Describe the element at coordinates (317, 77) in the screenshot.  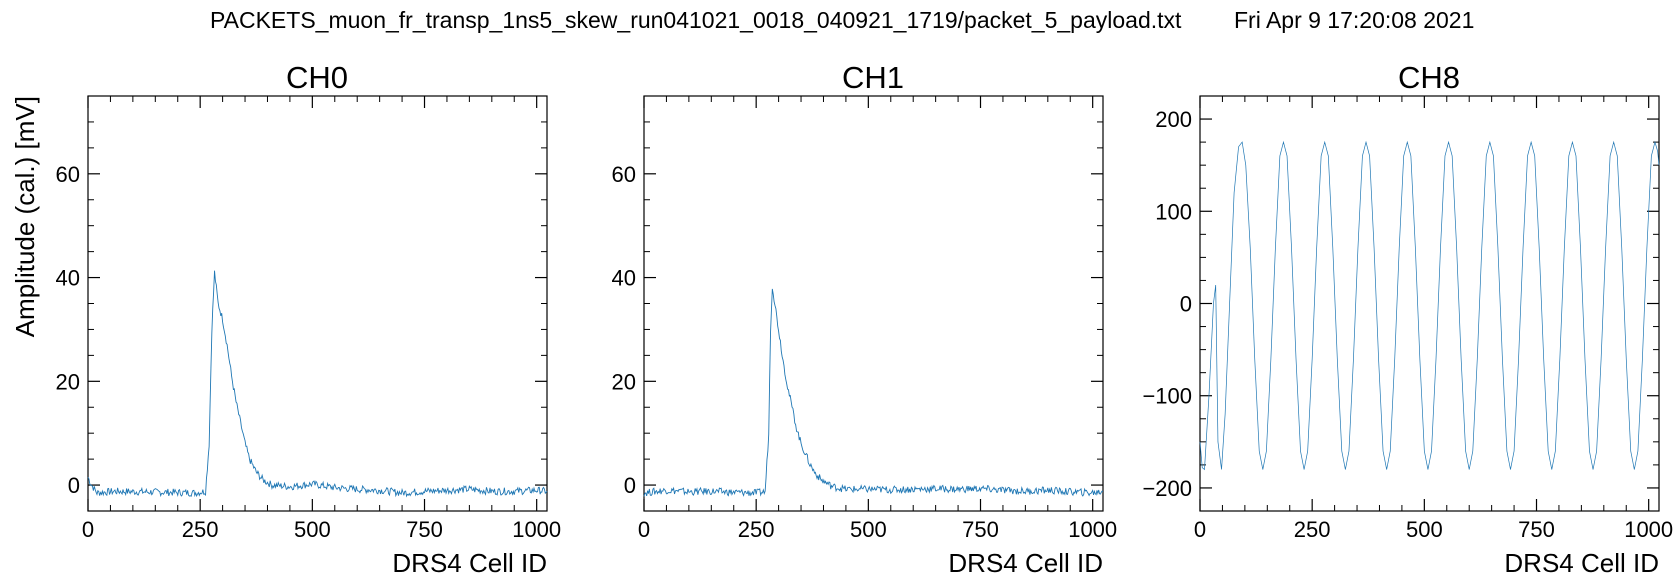
I see `panel-title: CH0` at that location.